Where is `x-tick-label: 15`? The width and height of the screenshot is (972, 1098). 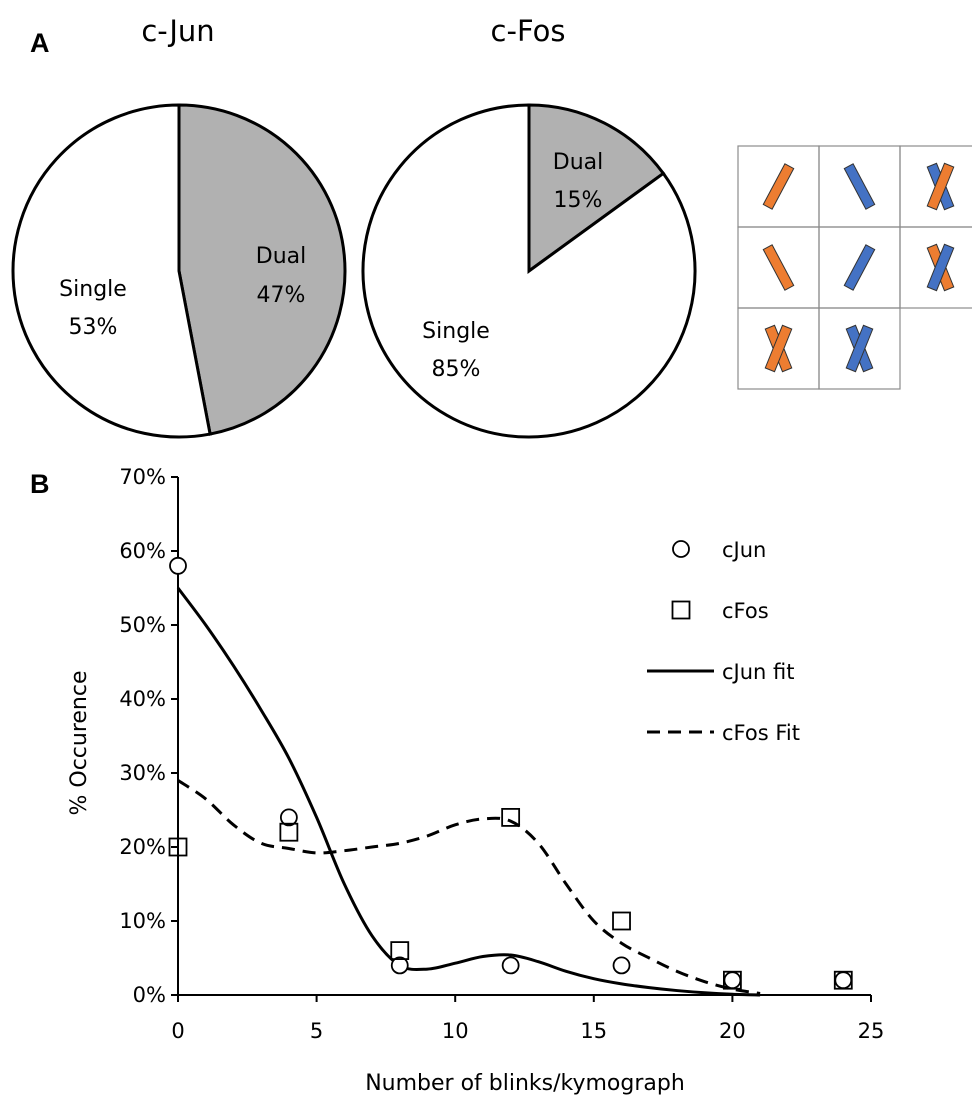 x-tick-label: 15 is located at coordinates (593, 1031).